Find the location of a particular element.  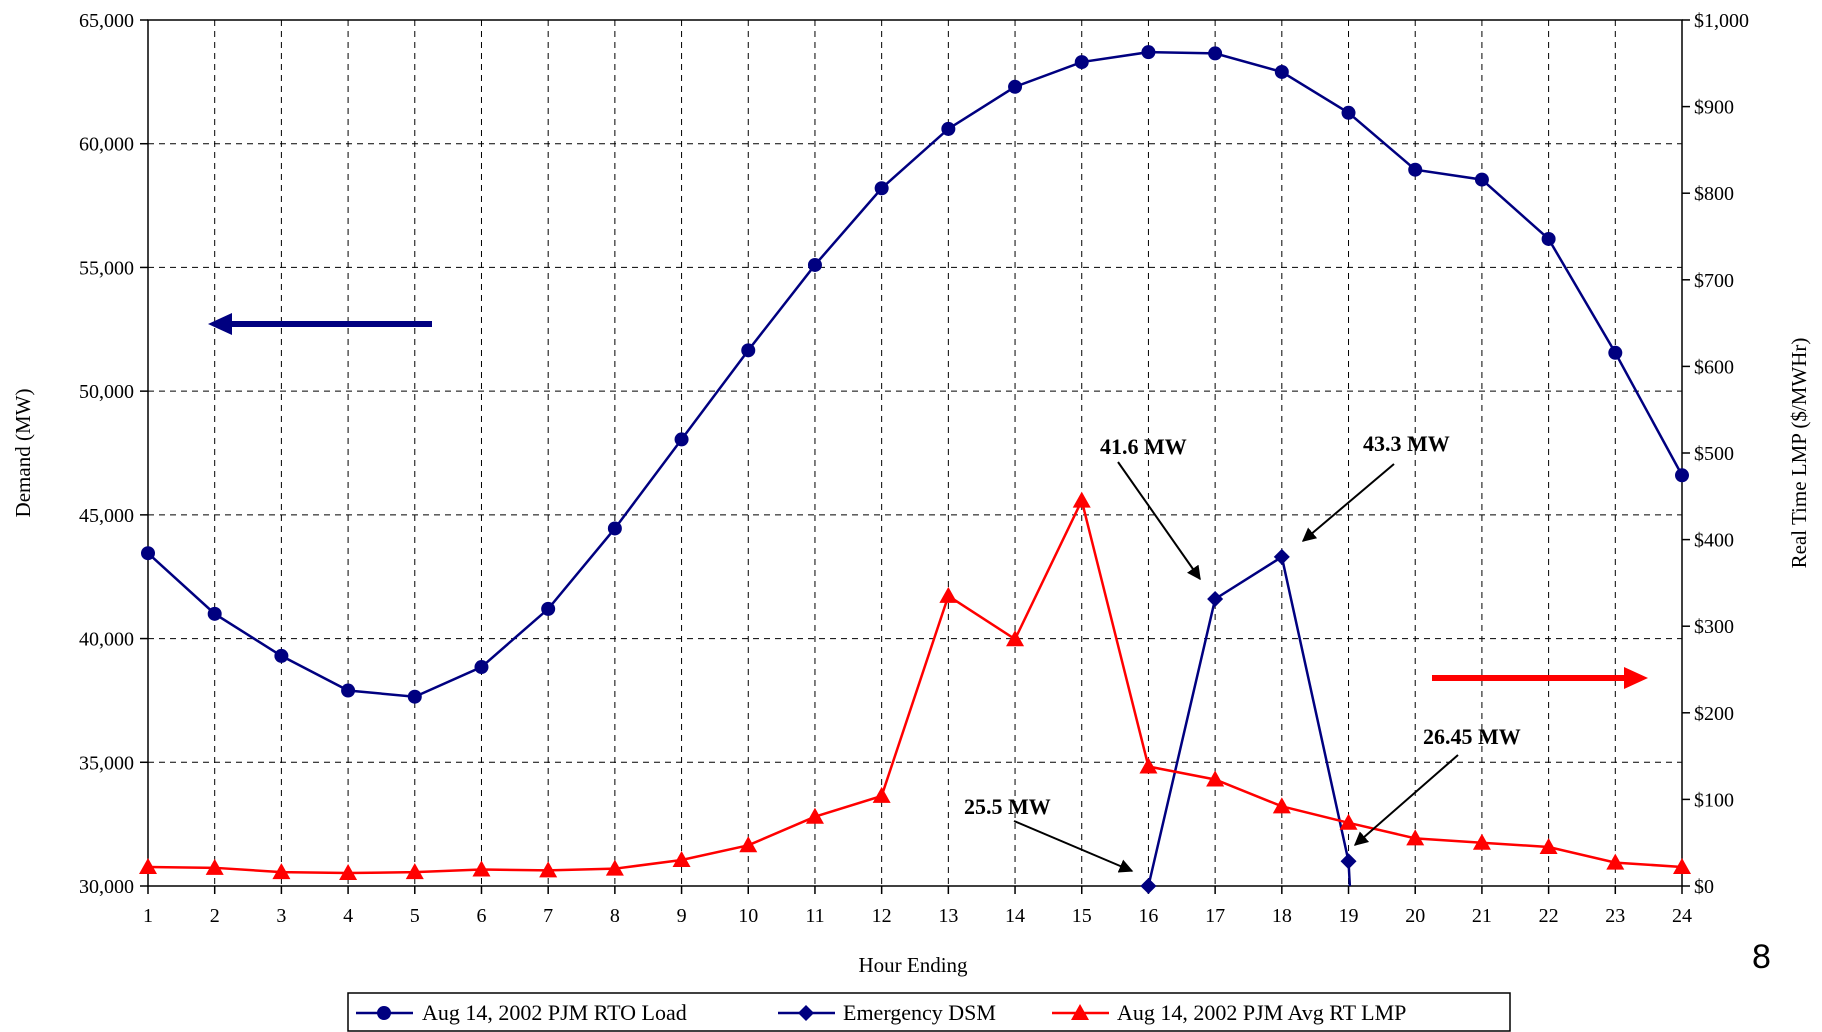

series-line is located at coordinates (1249, 720).